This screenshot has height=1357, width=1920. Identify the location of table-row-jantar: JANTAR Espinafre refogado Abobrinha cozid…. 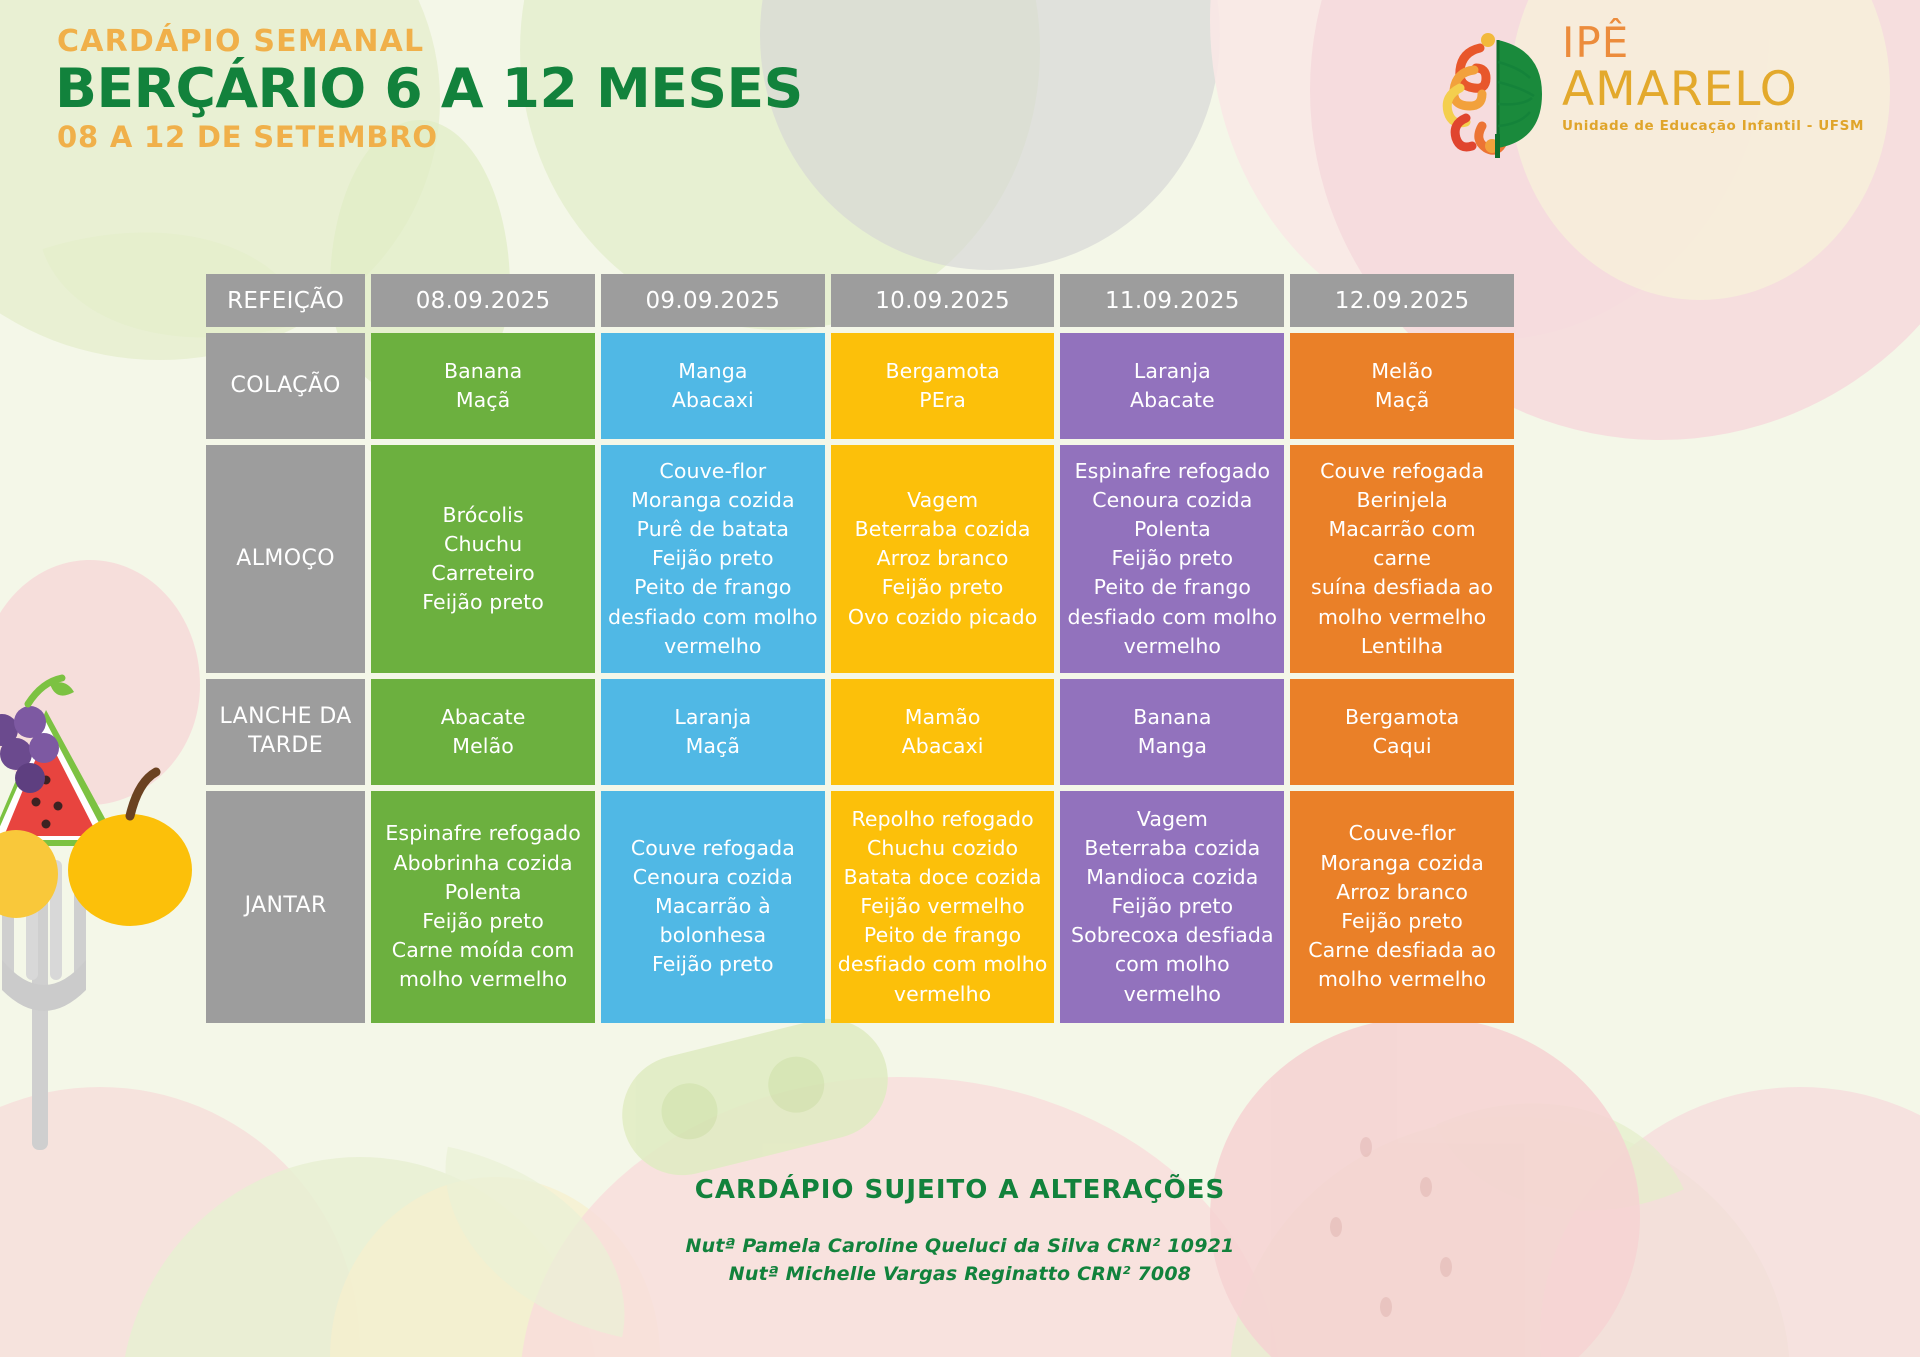
(860, 906).